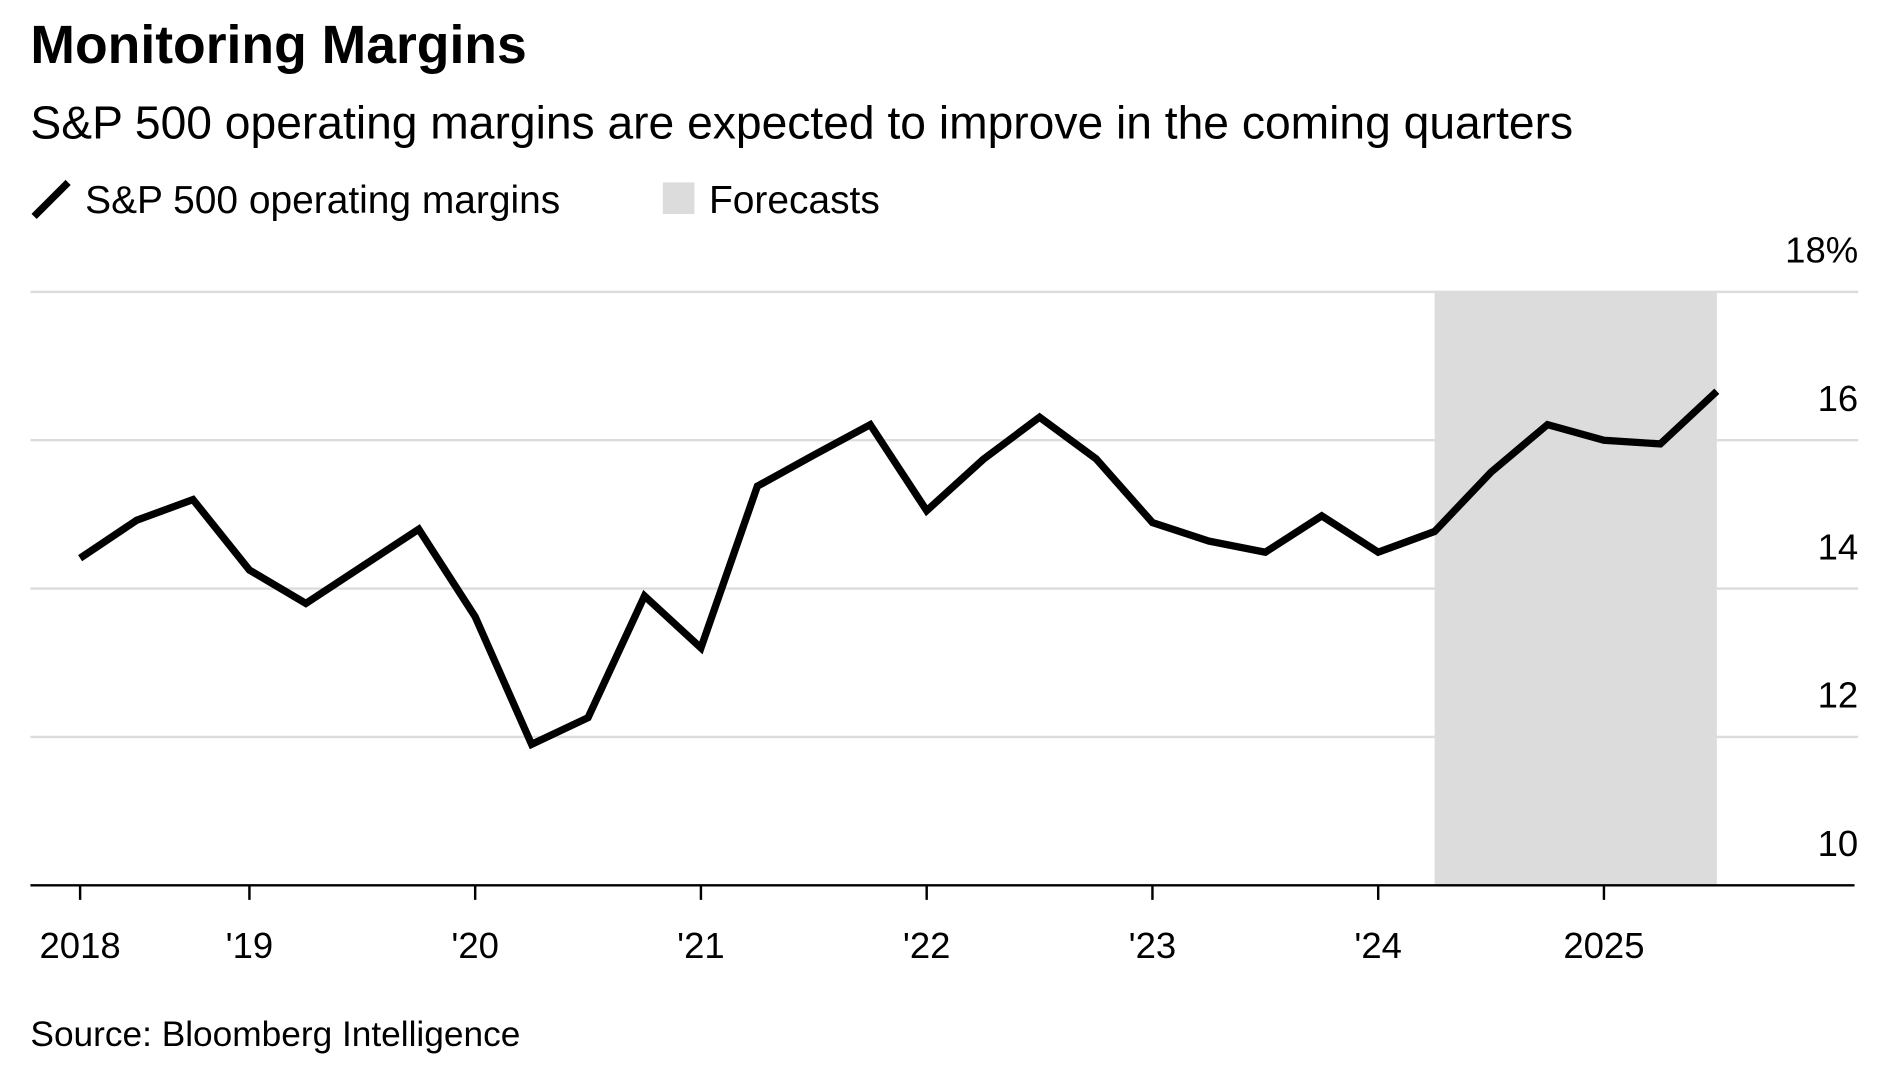 The height and width of the screenshot is (1066, 1902). I want to click on y-tick-label: 12, so click(1838, 695).